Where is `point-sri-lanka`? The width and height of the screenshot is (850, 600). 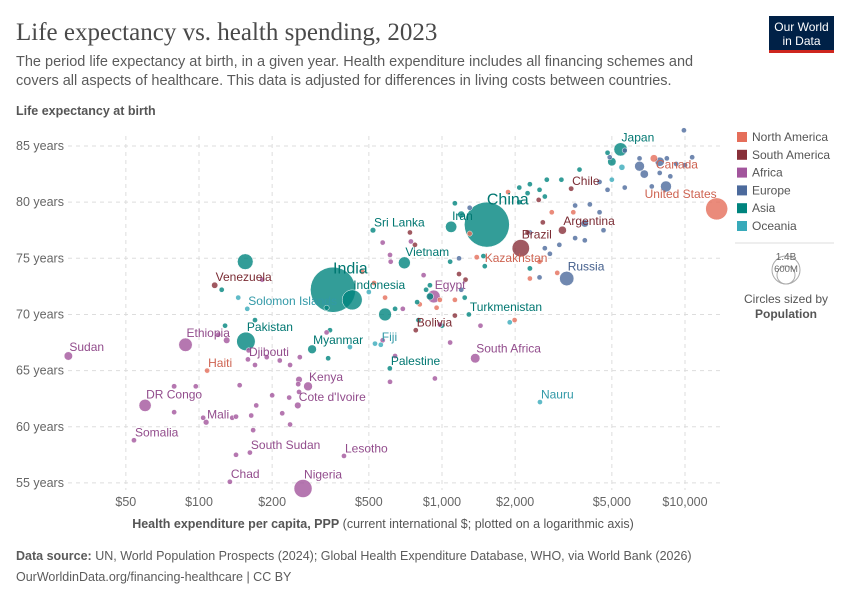
point-sri-lanka is located at coordinates (373, 230).